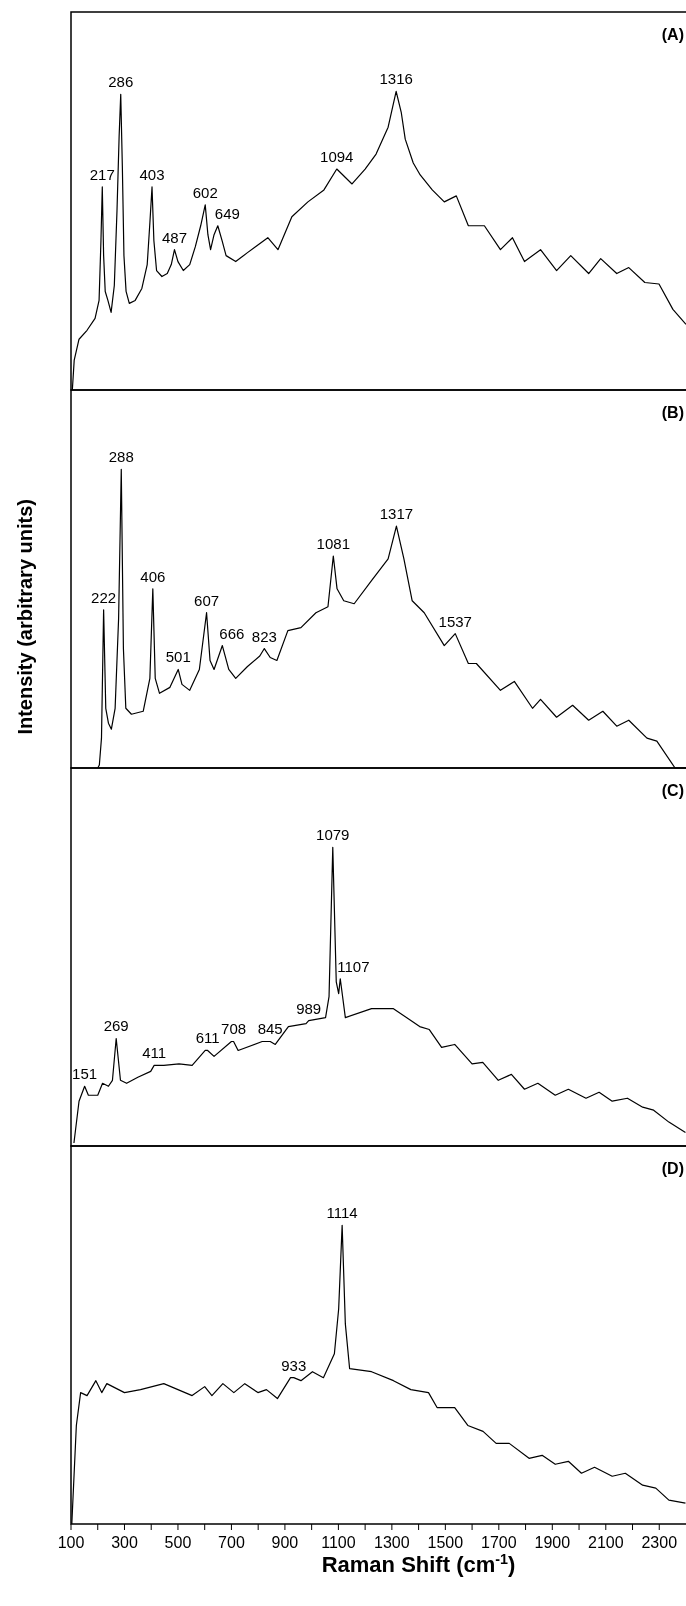  I want to click on annotation: 1537, so click(455, 621).